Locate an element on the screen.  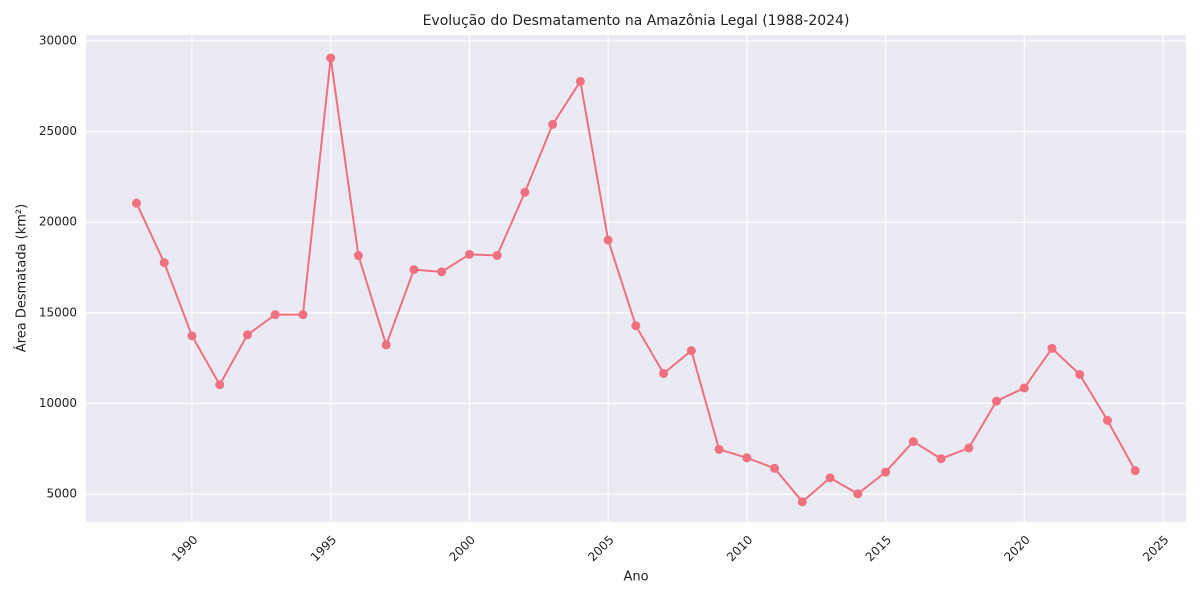
x-tick-label: 2010 is located at coordinates (739, 548).